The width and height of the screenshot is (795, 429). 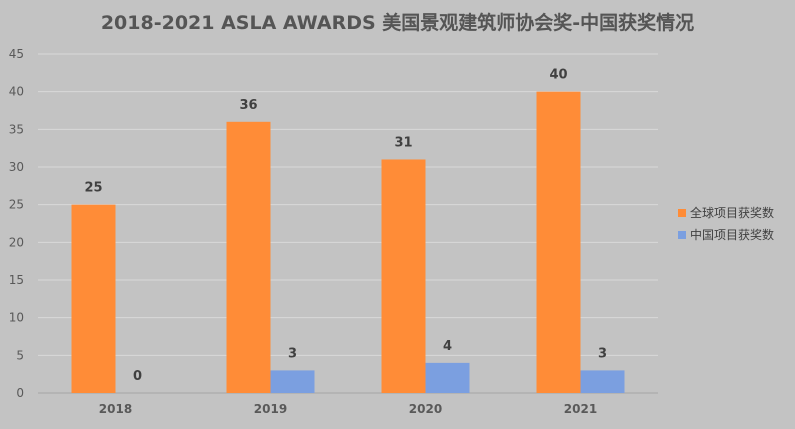 What do you see at coordinates (732, 234) in the screenshot?
I see `legend-label: 中国项目获奖数` at bounding box center [732, 234].